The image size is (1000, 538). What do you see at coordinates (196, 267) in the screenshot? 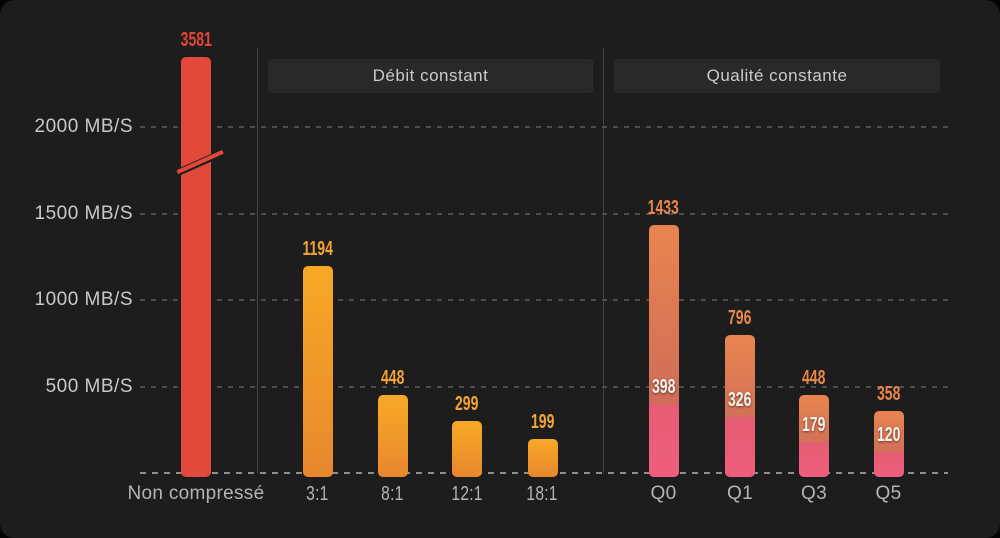
I see `bar-Non compressé` at bounding box center [196, 267].